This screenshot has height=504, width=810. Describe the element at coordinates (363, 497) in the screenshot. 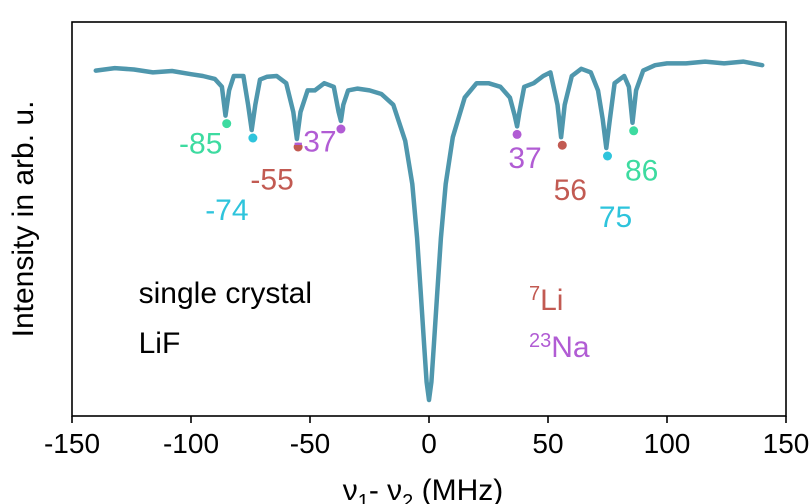

I see `x-label-subscript: 1` at that location.